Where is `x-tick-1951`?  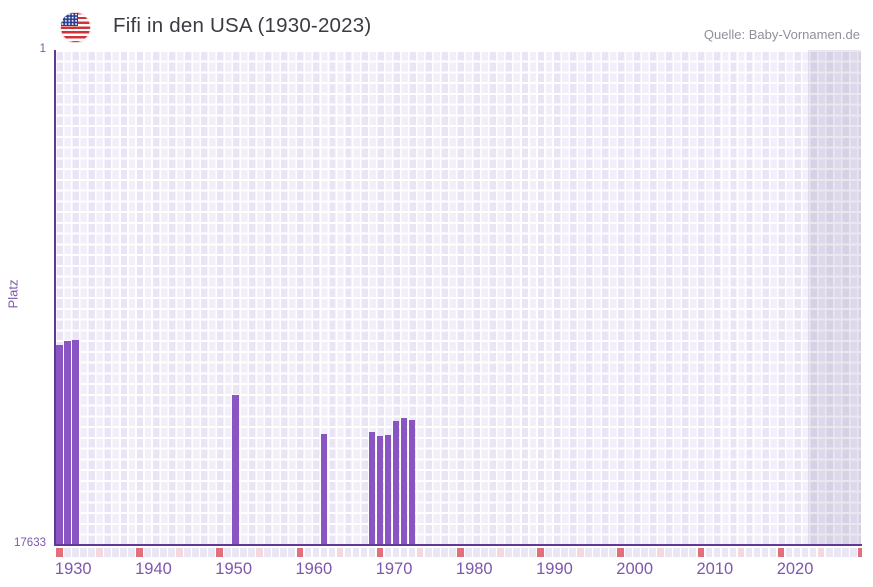 x-tick-1951 is located at coordinates (227, 552).